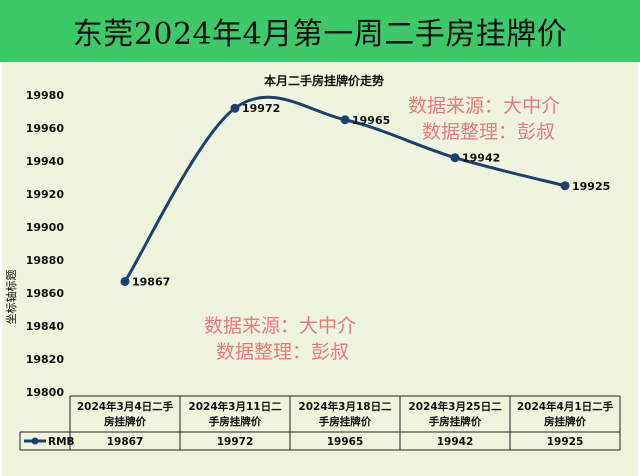 The image size is (640, 476). What do you see at coordinates (280, 339) in the screenshot?
I see `watermark-middle: 数据来源：大中介 数据整理：彭叔` at bounding box center [280, 339].